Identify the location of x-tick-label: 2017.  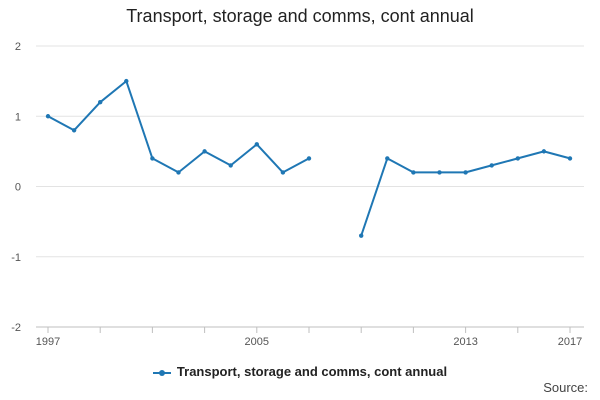
(570, 342).